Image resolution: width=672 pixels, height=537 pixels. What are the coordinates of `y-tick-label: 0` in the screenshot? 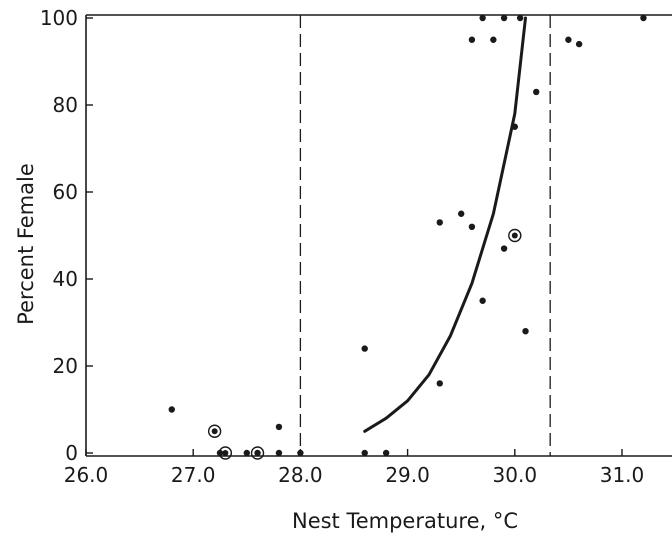 It's located at (71, 453).